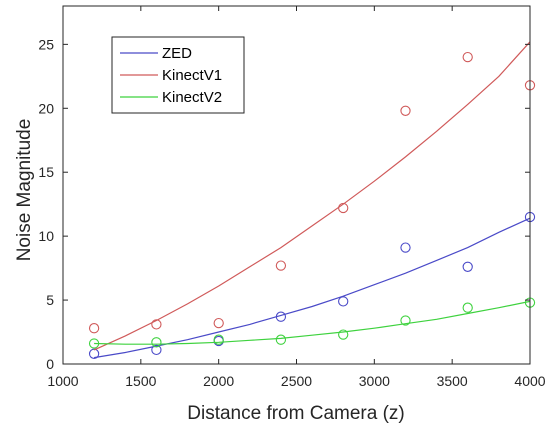 This screenshot has height=429, width=550. Describe the element at coordinates (24, 190) in the screenshot. I see `y-axis-label: Noise Magnitude` at that location.